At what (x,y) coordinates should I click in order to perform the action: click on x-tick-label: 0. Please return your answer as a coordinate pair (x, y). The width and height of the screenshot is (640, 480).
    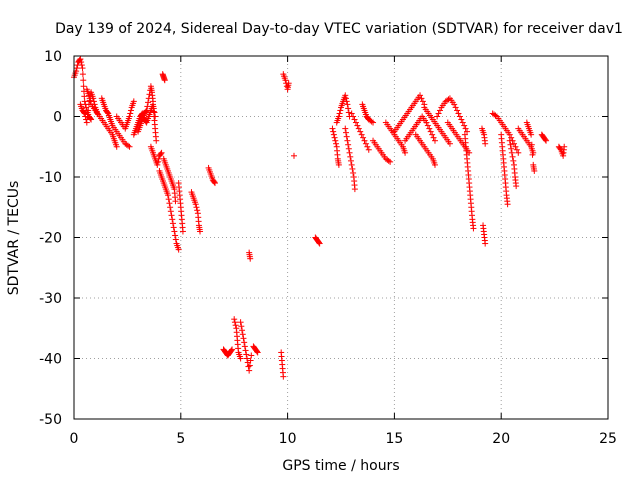
    Looking at the image, I should click on (74, 439).